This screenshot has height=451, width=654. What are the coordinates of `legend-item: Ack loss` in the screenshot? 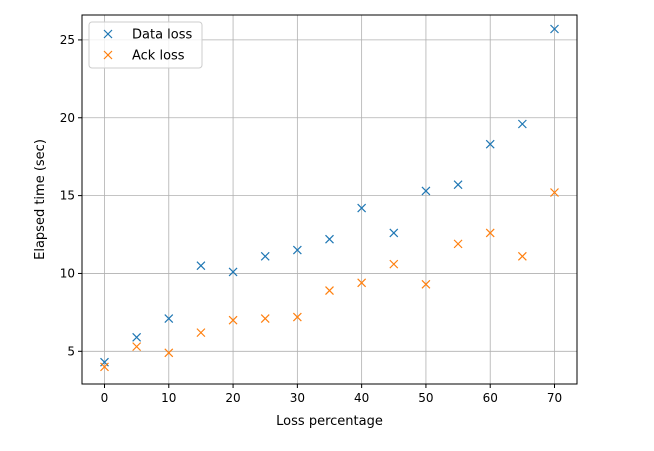 It's located at (144, 56).